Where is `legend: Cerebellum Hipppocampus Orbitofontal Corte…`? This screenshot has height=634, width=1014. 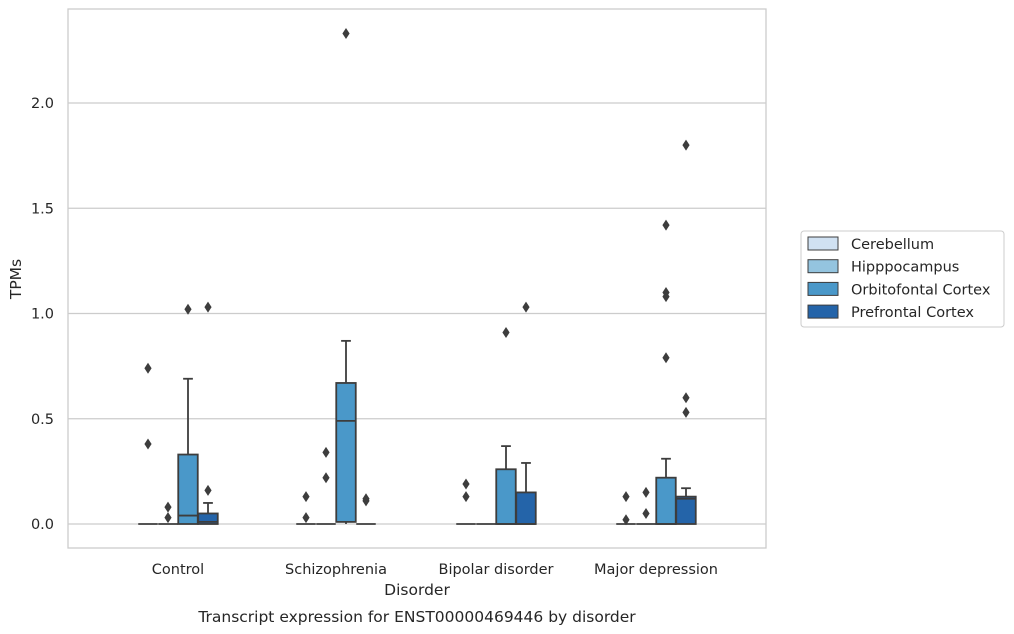
legend: Cerebellum Hipppocampus Orbitofontal Corte… is located at coordinates (902, 279).